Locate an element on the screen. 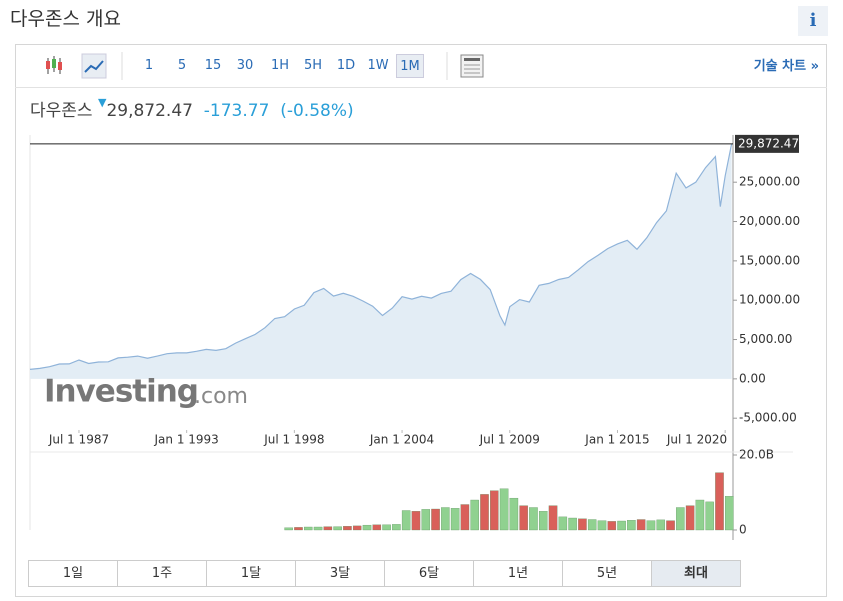  index-name: 다우존스 is located at coordinates (61, 111).